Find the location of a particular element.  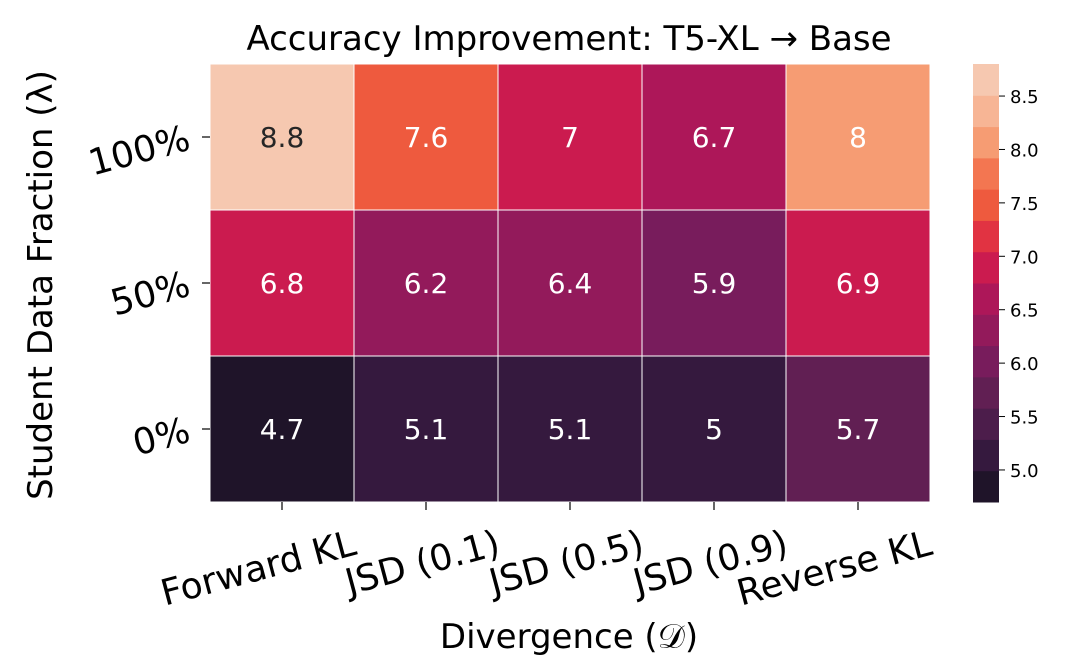

cell-value-label: 8.8 is located at coordinates (282, 137).